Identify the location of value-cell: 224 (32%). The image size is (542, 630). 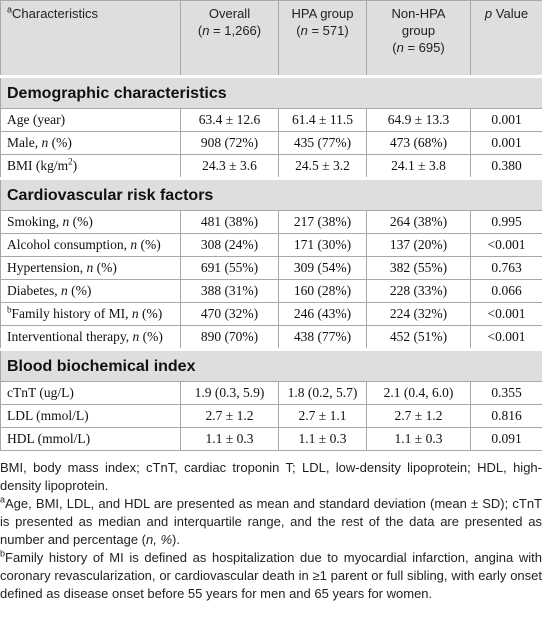
(418, 314).